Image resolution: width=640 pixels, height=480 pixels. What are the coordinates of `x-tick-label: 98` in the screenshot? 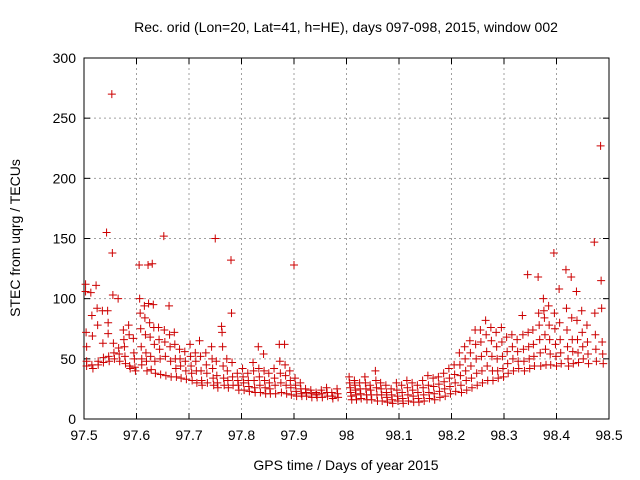 It's located at (347, 435).